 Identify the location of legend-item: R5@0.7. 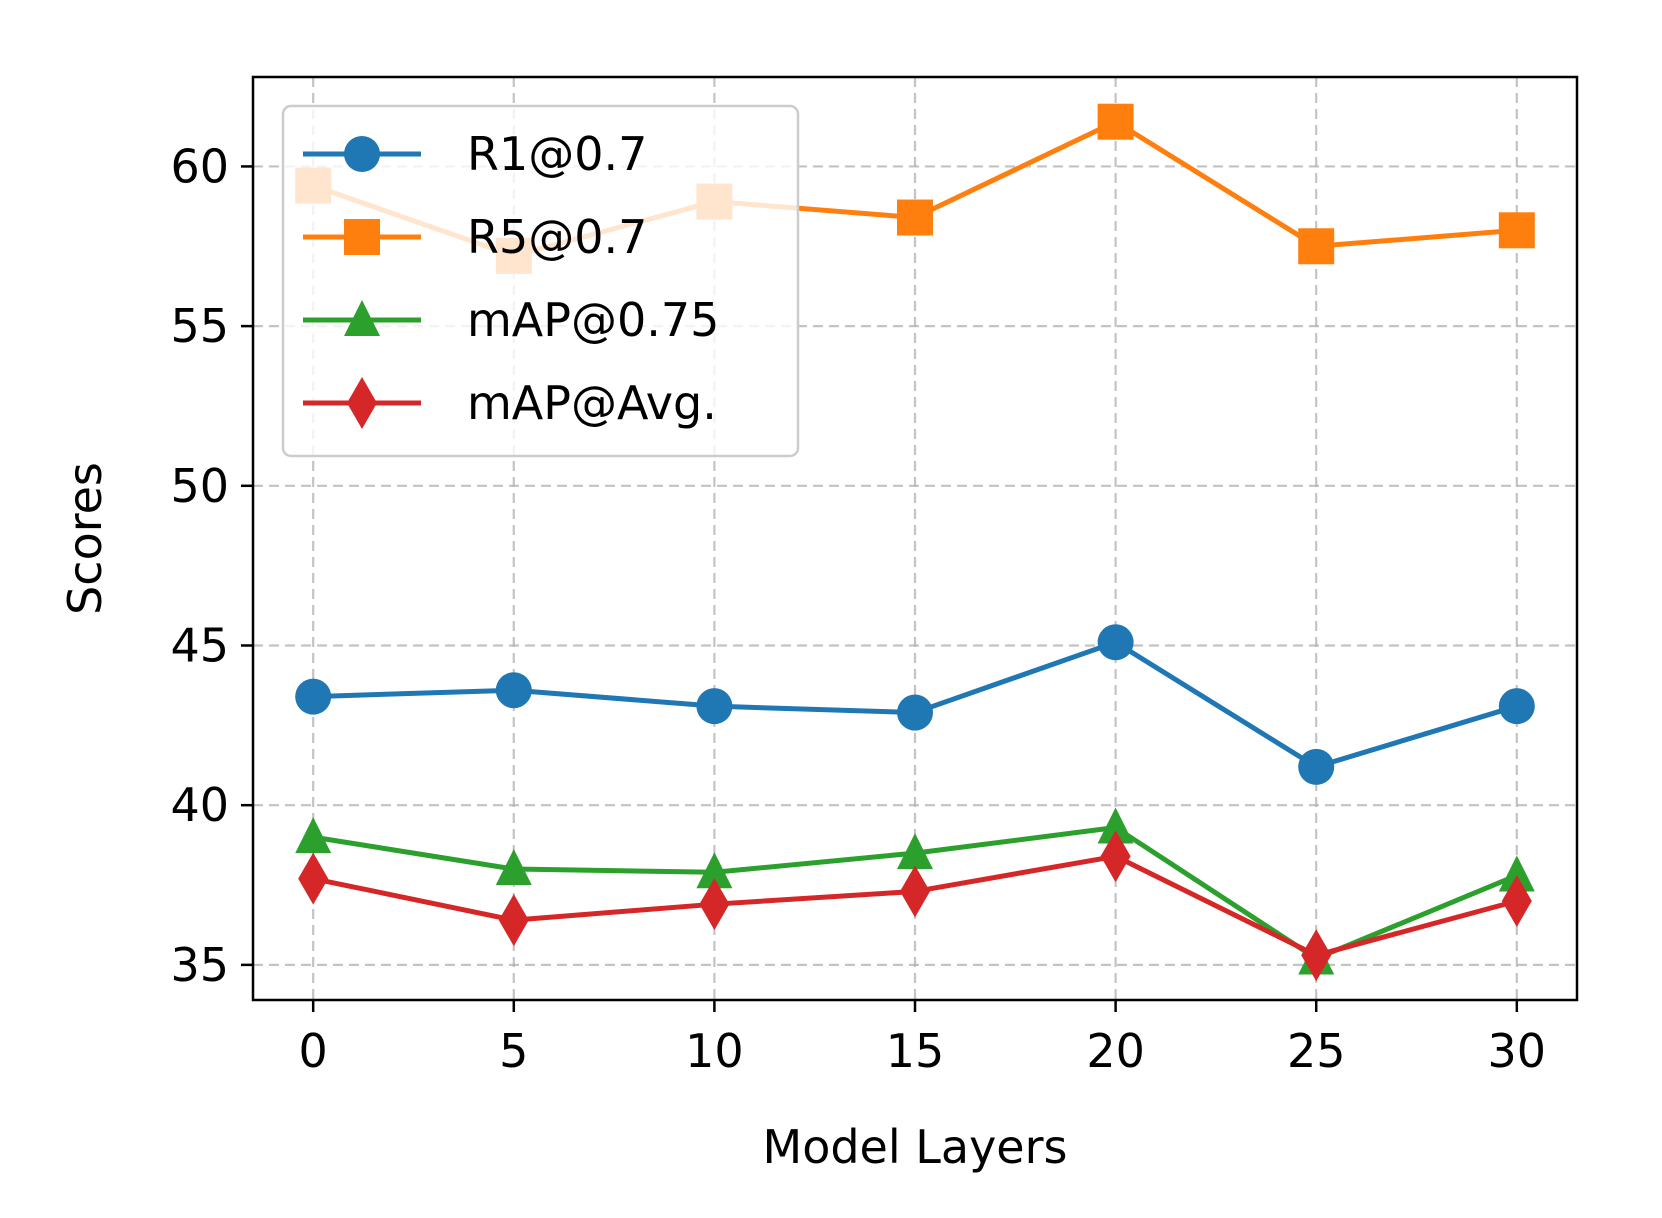
(475, 237).